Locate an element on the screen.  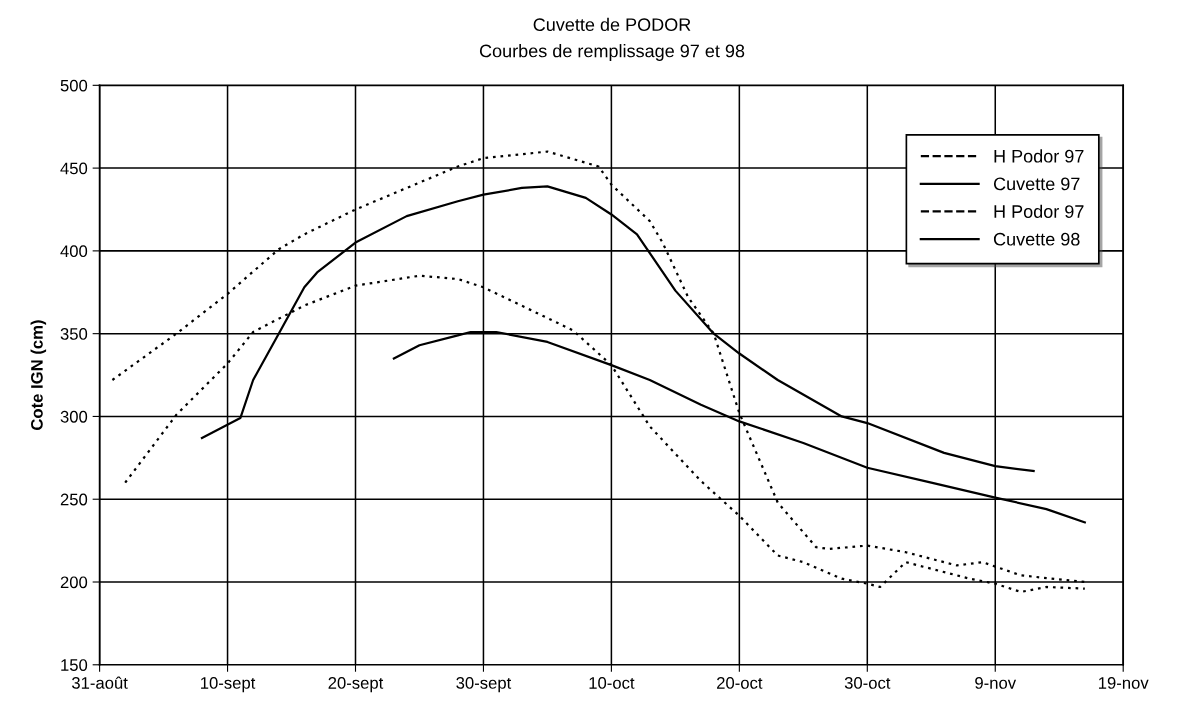
x-tick-label: 19-nov is located at coordinates (1123, 683).